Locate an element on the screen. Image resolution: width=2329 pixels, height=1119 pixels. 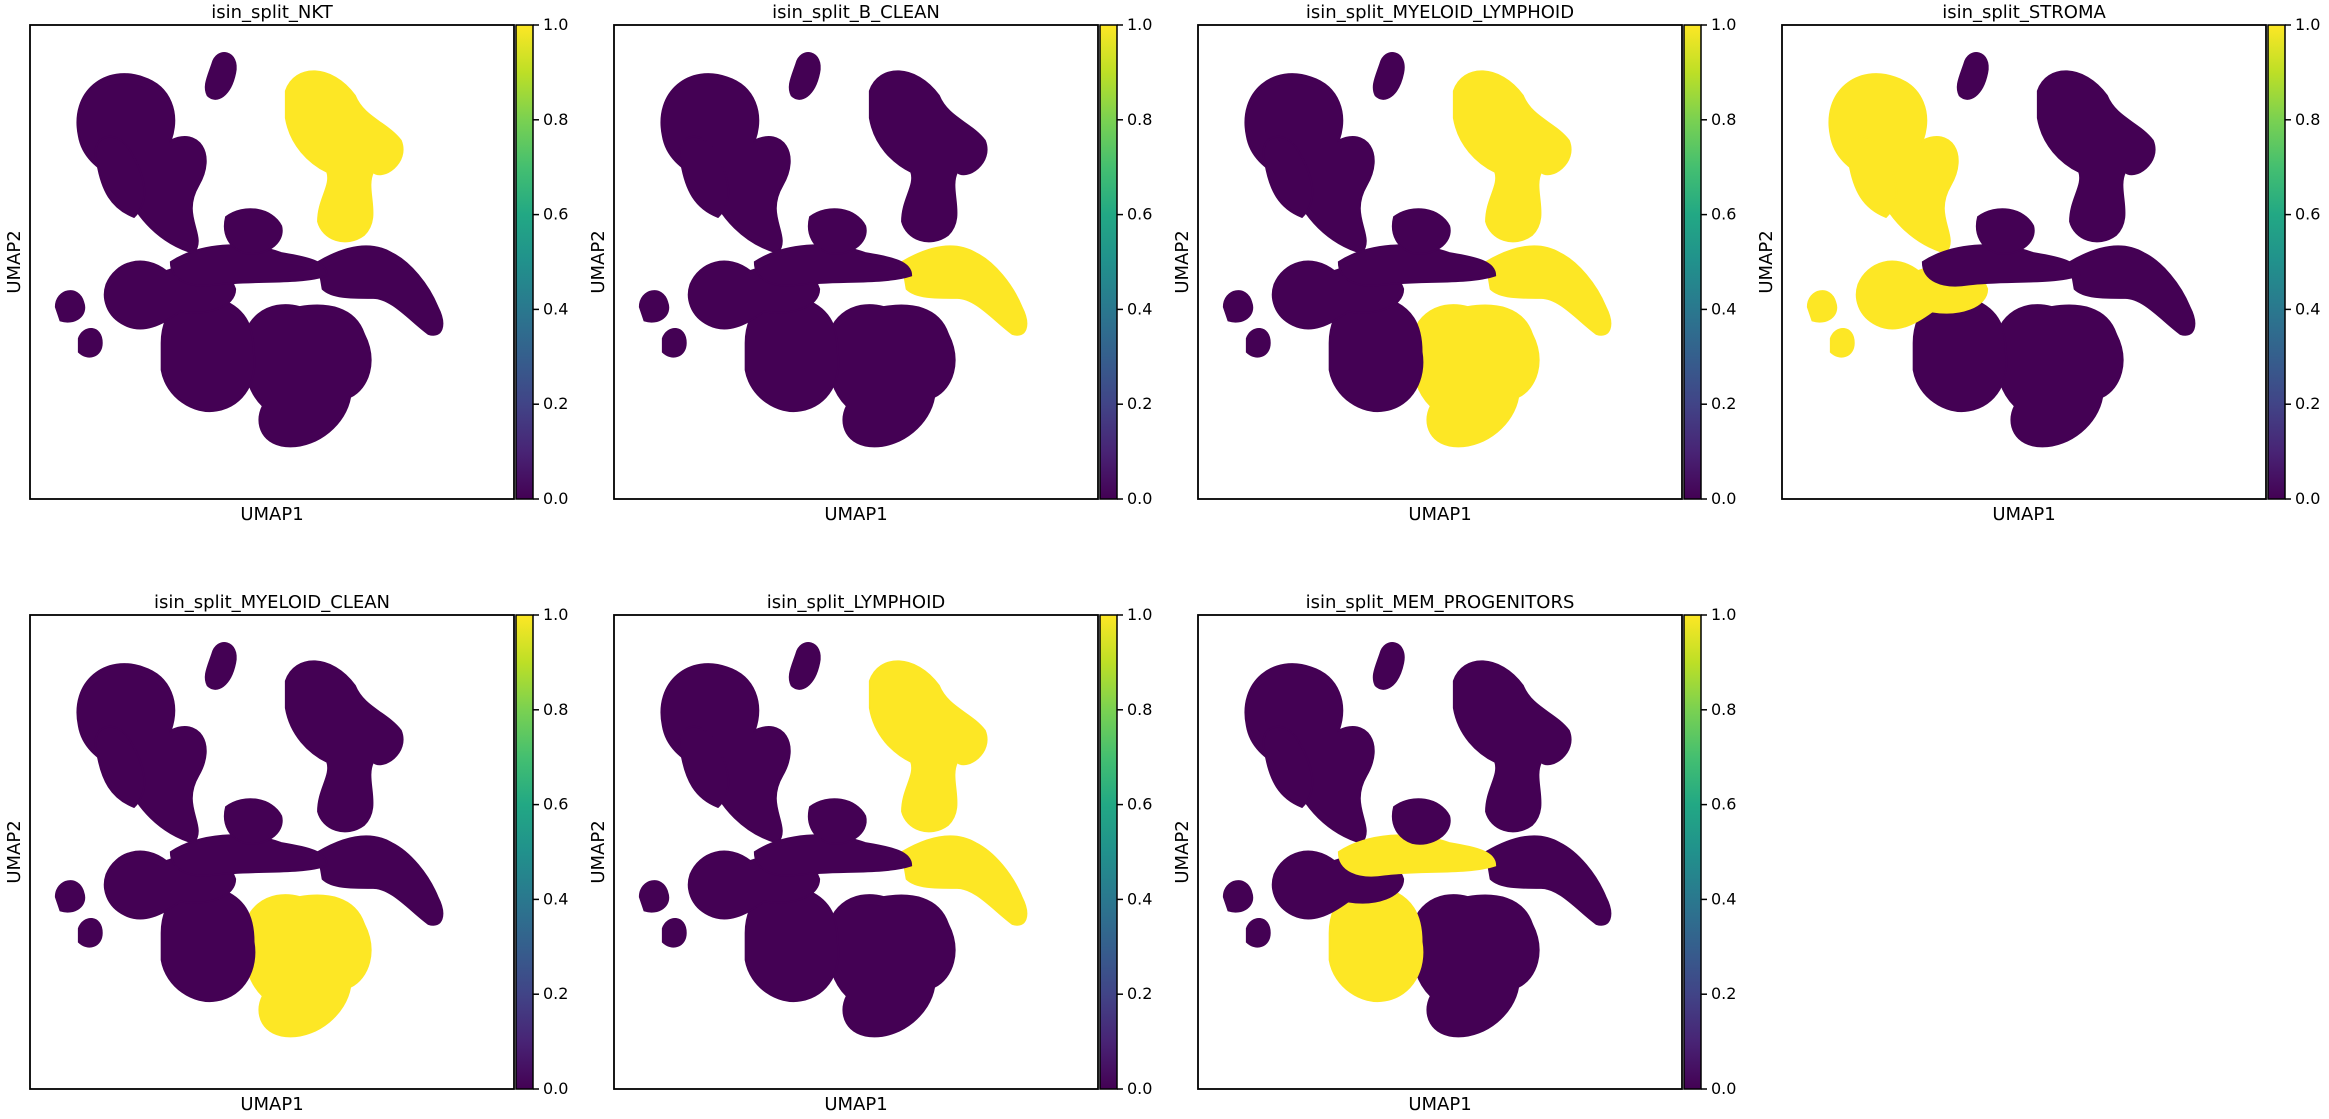
panel-title: isin_split_NKT is located at coordinates (272, 12).